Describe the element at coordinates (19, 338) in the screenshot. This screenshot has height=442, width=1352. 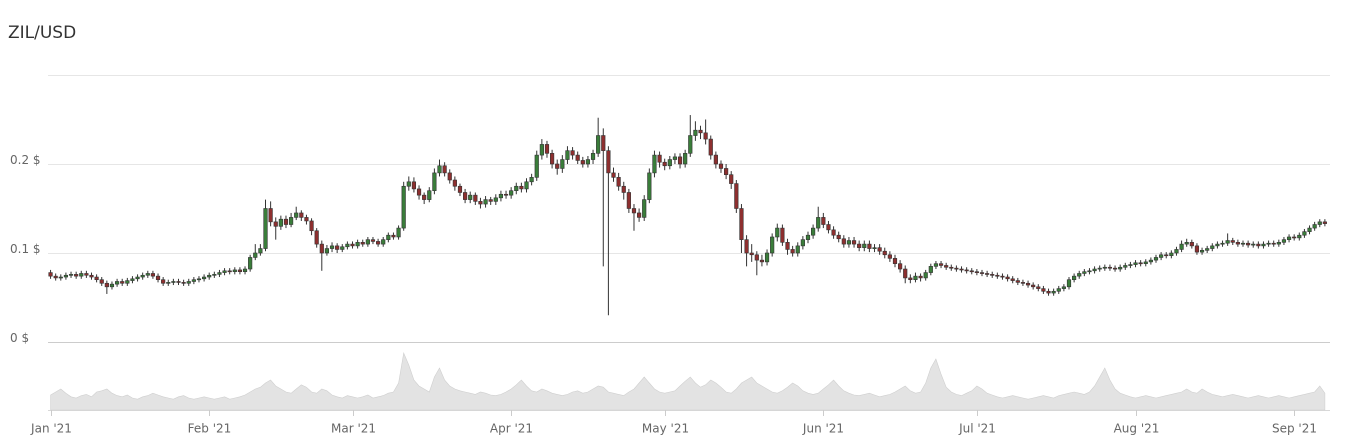
I see `y-tick-label: 0 $` at that location.